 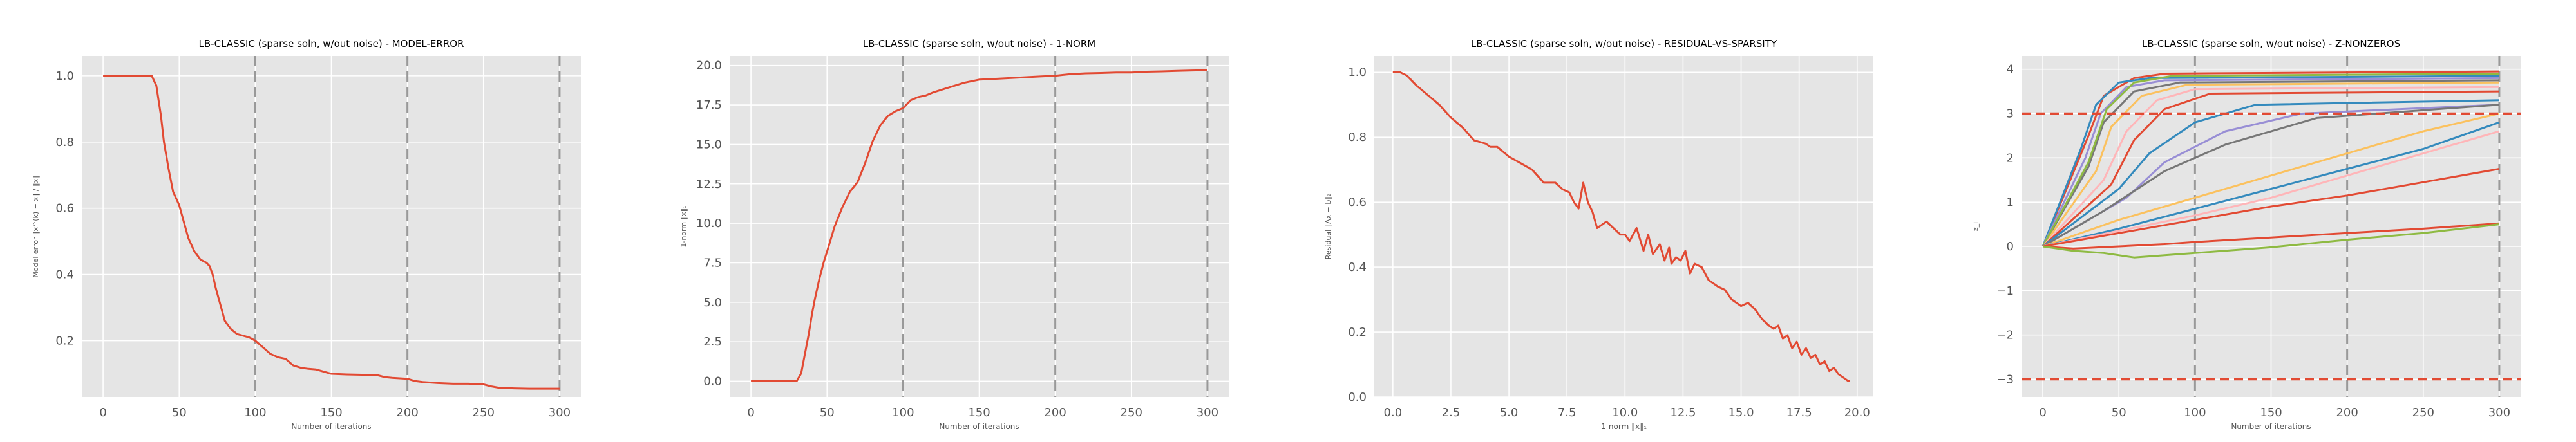 What do you see at coordinates (1568, 412) in the screenshot?
I see `x-tick-label: 7.5` at bounding box center [1568, 412].